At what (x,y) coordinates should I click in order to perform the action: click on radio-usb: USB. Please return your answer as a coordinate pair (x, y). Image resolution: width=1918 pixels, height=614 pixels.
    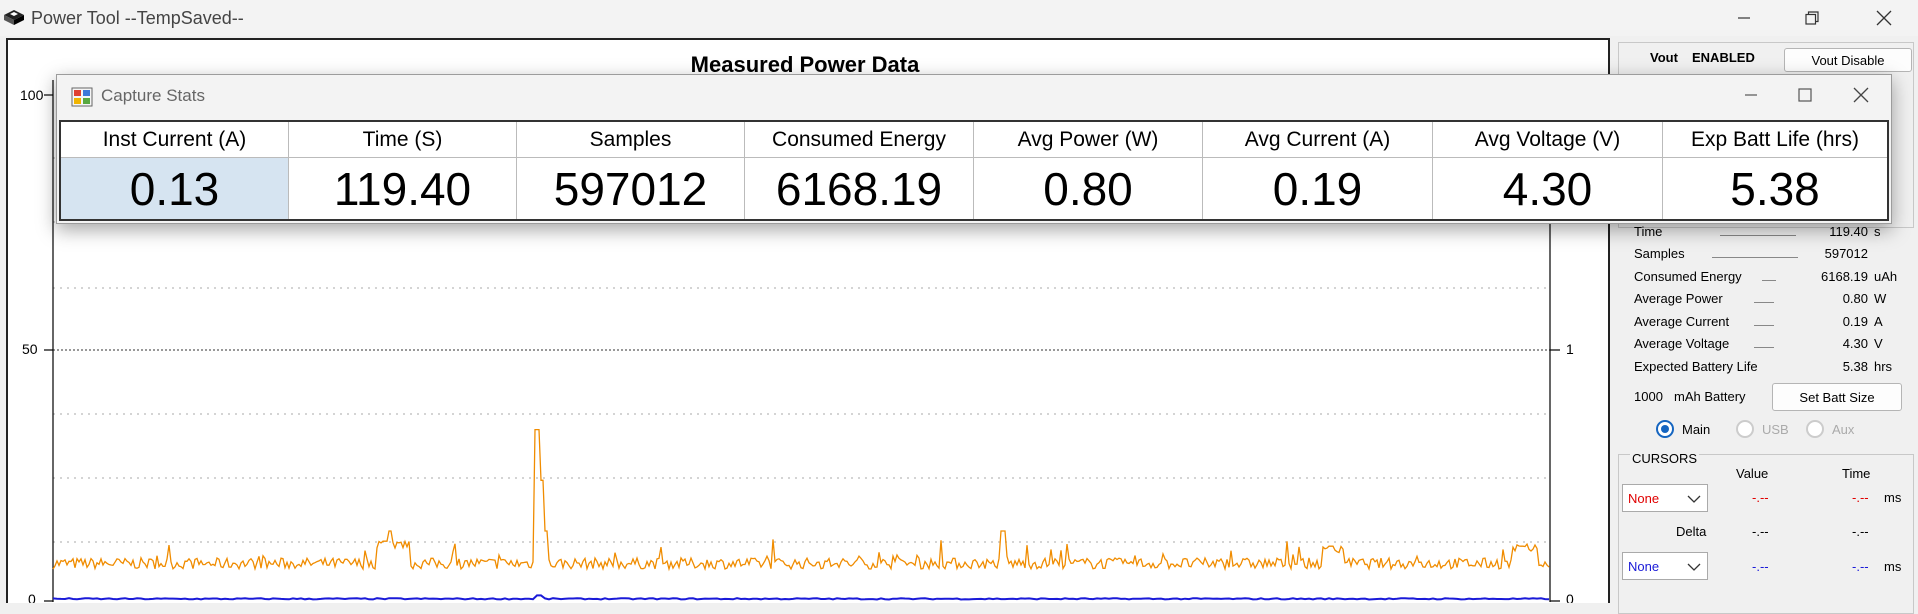
    Looking at the image, I should click on (1776, 430).